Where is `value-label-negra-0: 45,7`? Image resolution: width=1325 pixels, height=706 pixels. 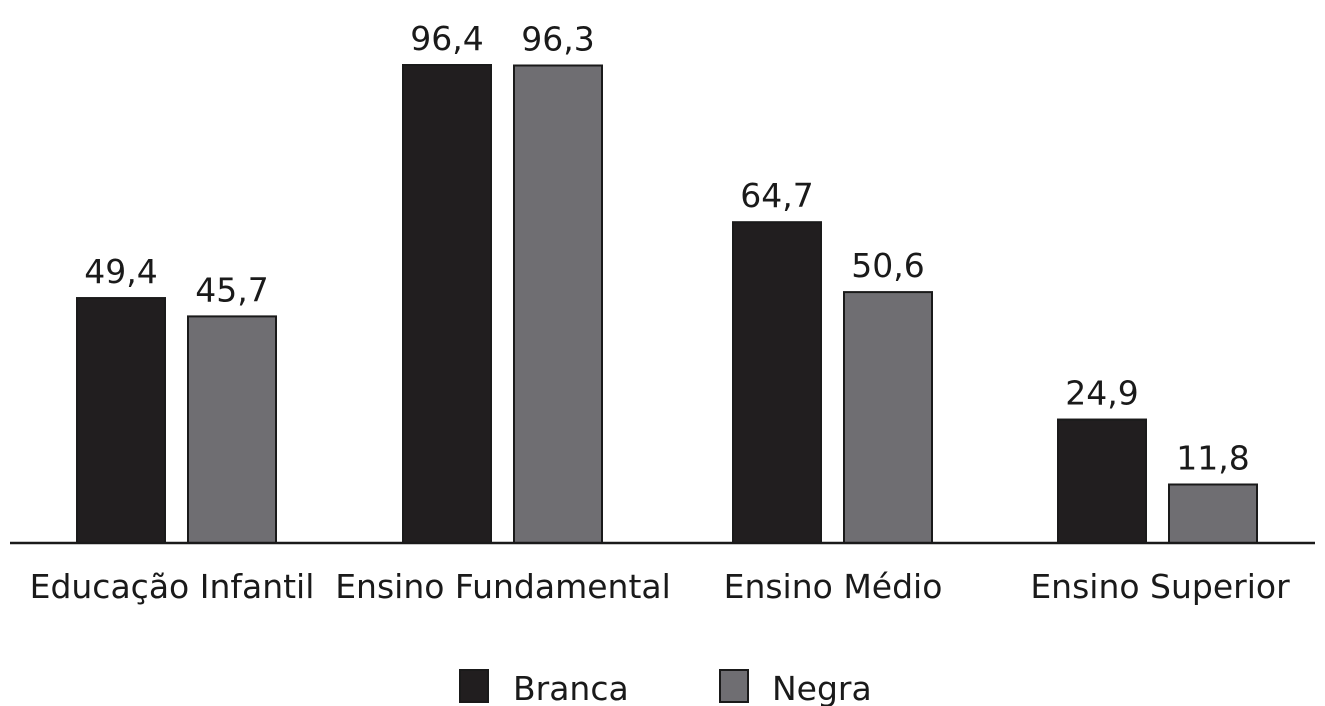
value-label-negra-0: 45,7 is located at coordinates (231, 289).